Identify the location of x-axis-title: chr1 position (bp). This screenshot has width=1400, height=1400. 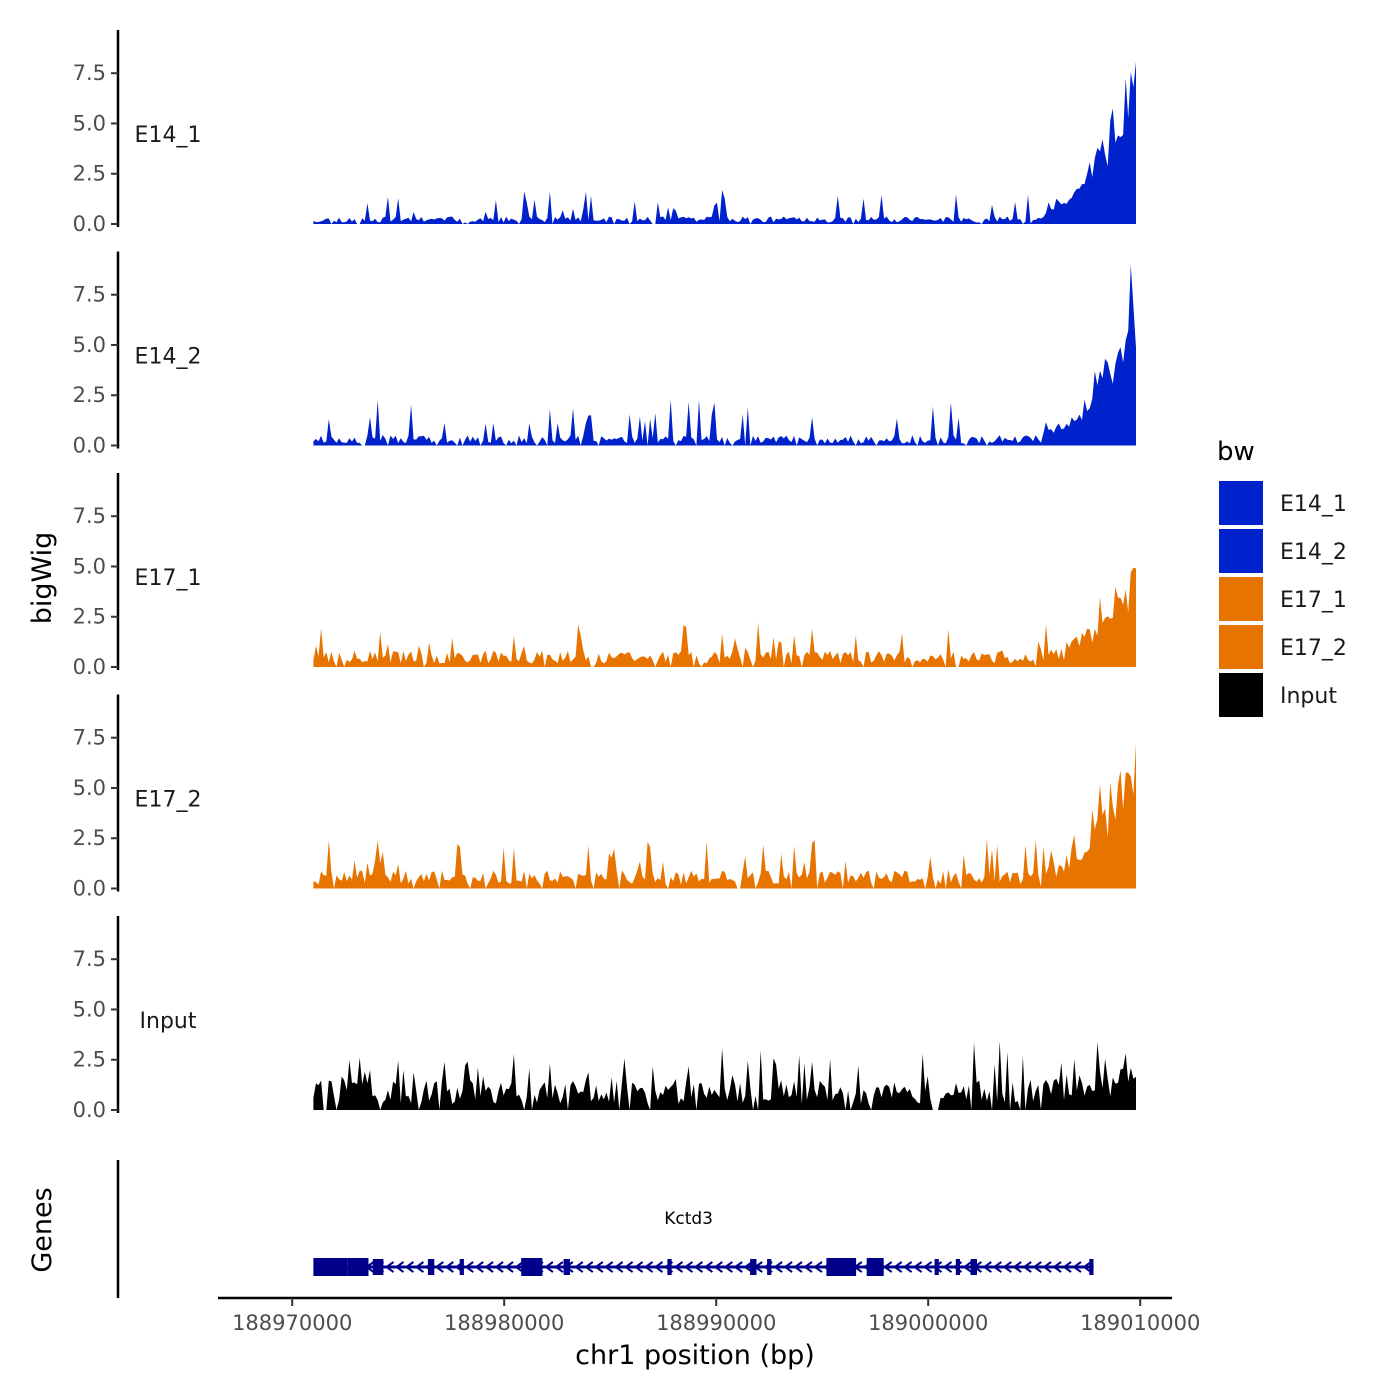
(695, 1355).